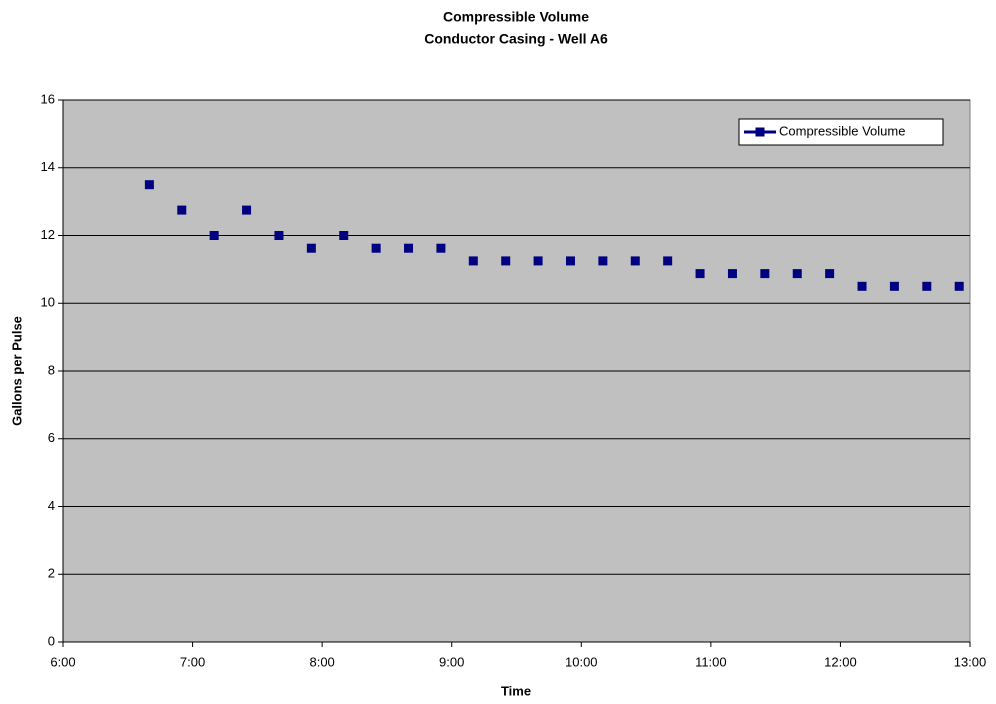  What do you see at coordinates (516, 17) in the screenshot?
I see `chart-title: Compressible Volume` at bounding box center [516, 17].